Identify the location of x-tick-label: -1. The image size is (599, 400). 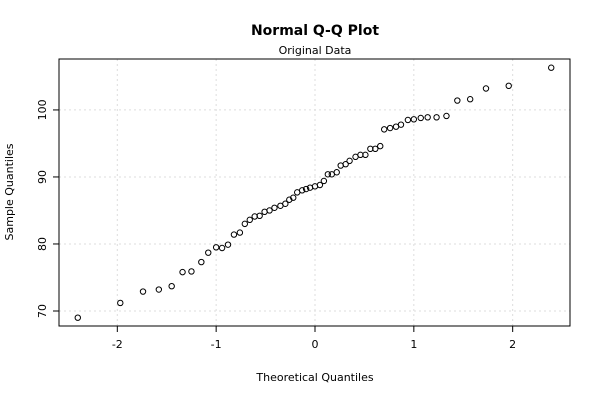
(216, 344).